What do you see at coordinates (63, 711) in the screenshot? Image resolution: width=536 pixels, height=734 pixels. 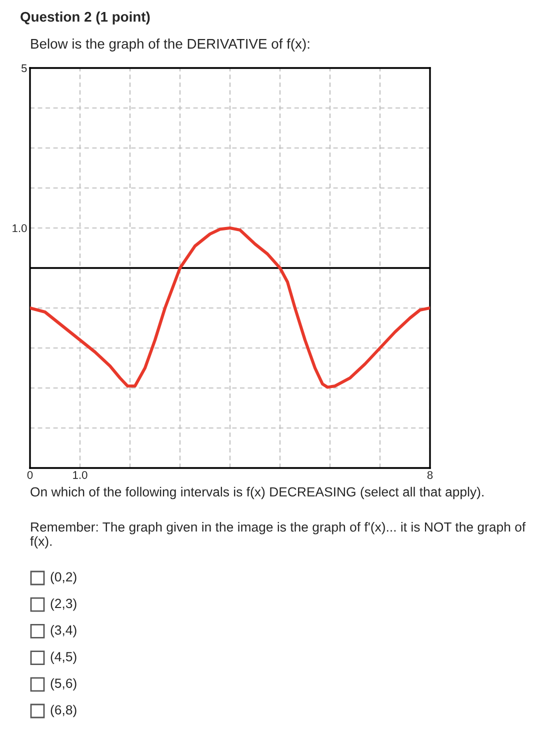 I see `text: (6,8)` at bounding box center [63, 711].